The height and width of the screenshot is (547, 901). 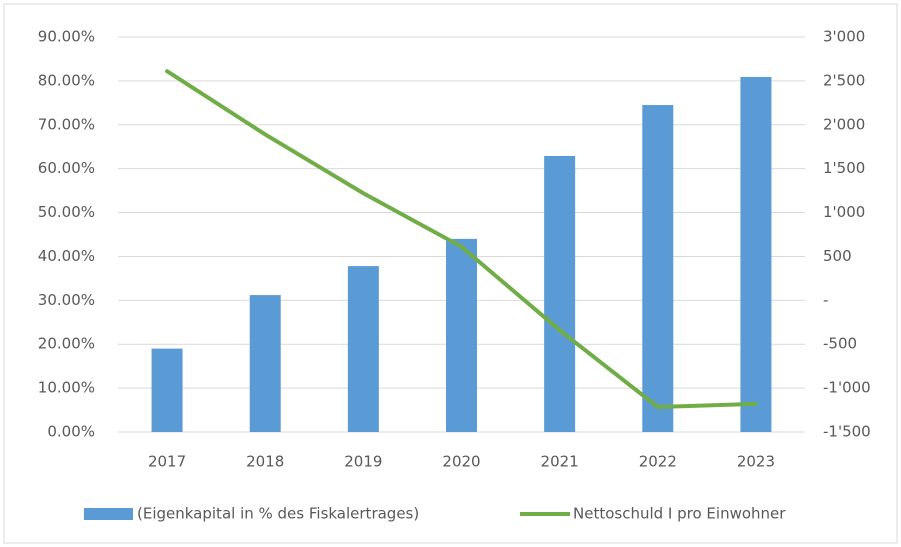 I want to click on x-tick-label: 2021, so click(x=560, y=462).